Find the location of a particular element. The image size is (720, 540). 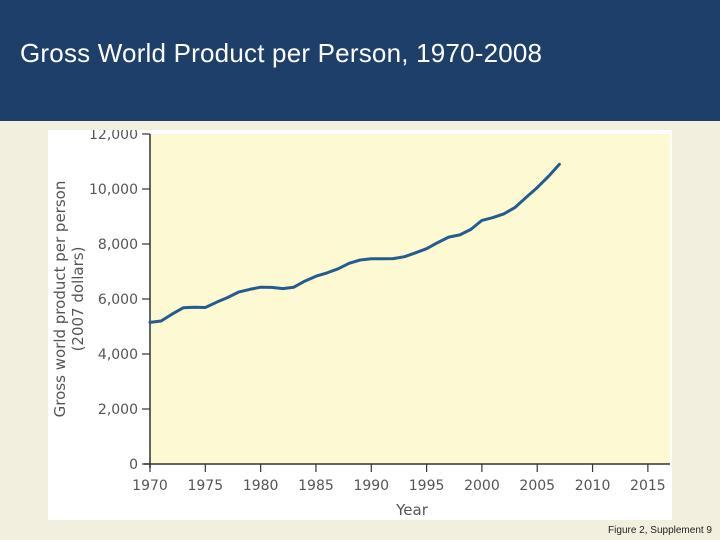

x-tick-label: 2015 is located at coordinates (648, 486).